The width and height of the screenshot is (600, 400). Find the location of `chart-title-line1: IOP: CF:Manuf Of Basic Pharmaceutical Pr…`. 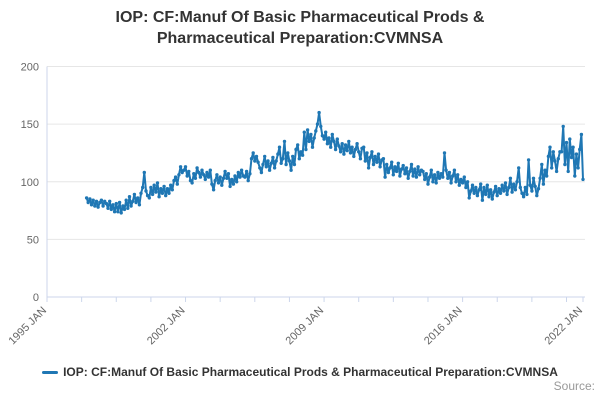

chart-title-line1: IOP: CF:Manuf Of Basic Pharmaceutical Pr… is located at coordinates (300, 17).